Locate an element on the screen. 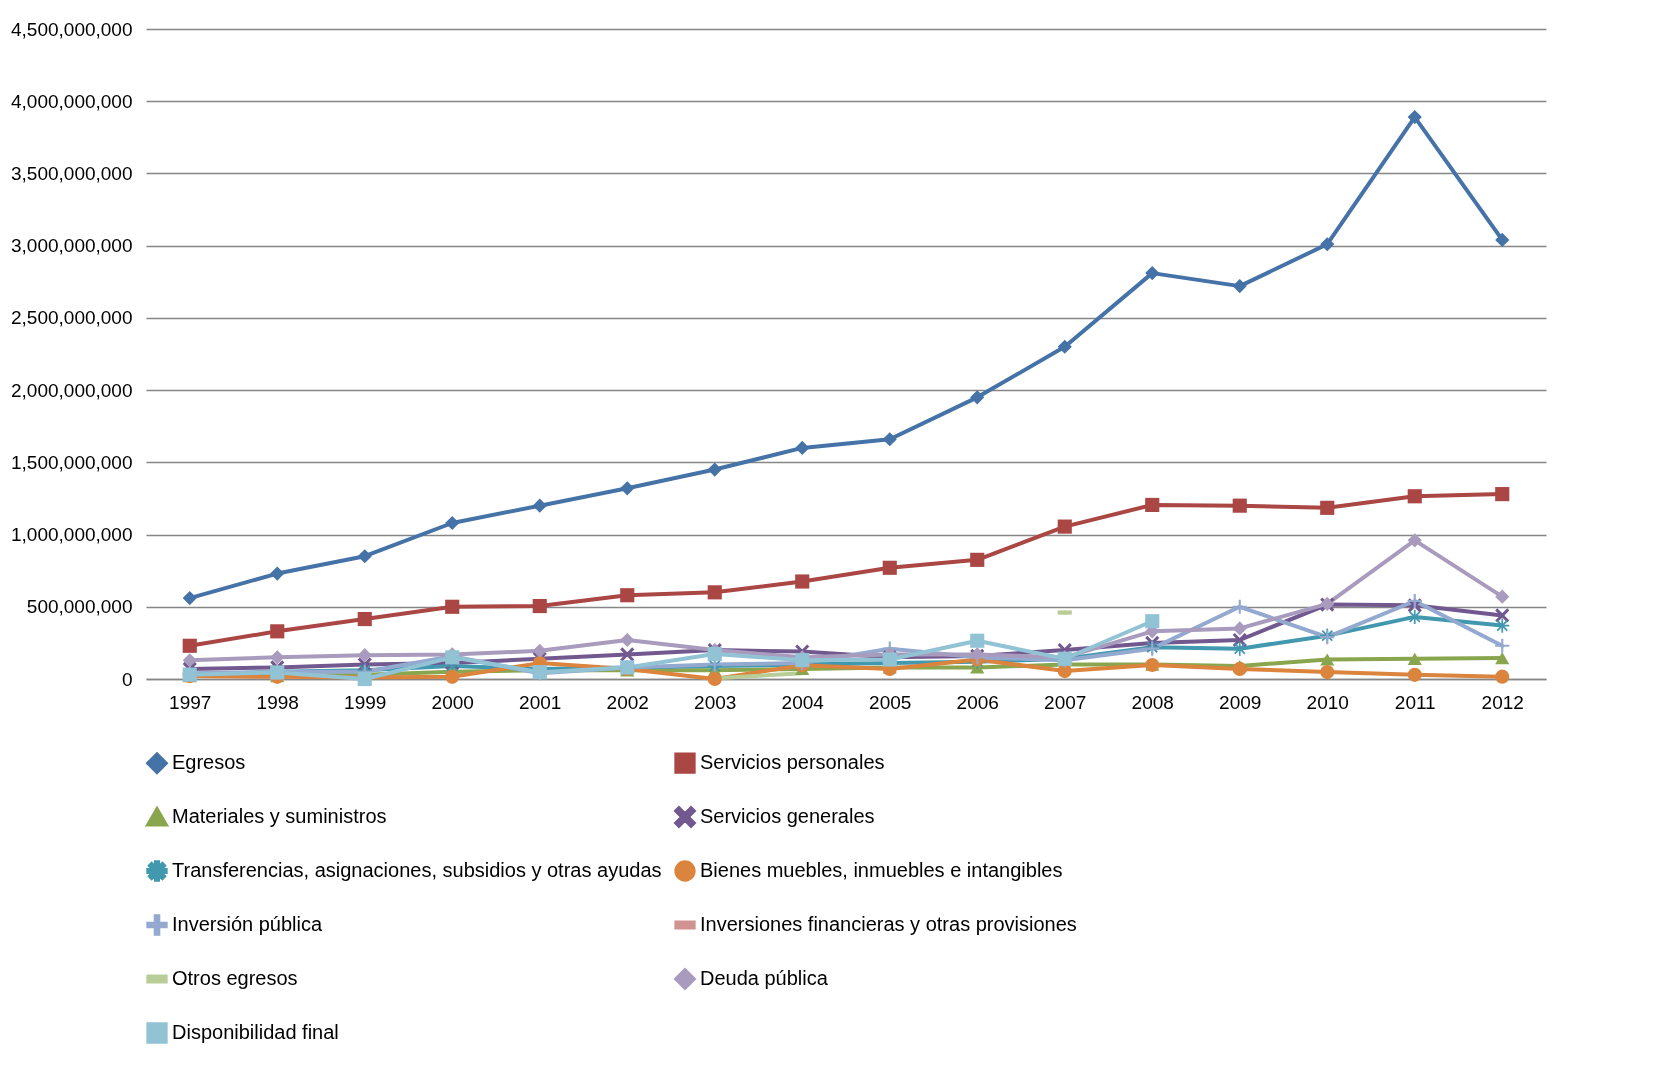  y-tick-label: 4,000,000,000 is located at coordinates (71, 101).